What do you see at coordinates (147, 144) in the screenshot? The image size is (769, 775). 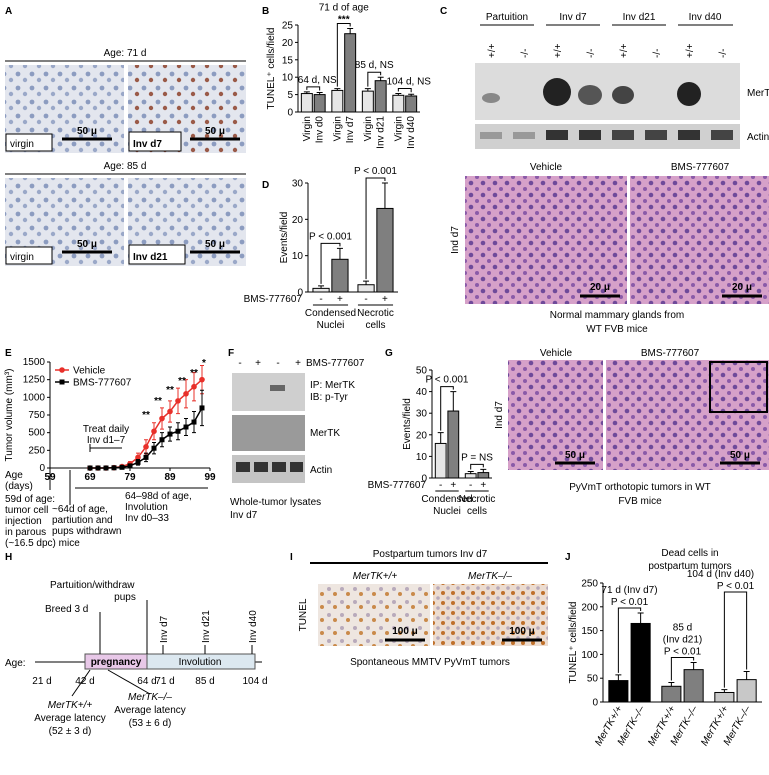 I see `label: Inv d7` at bounding box center [147, 144].